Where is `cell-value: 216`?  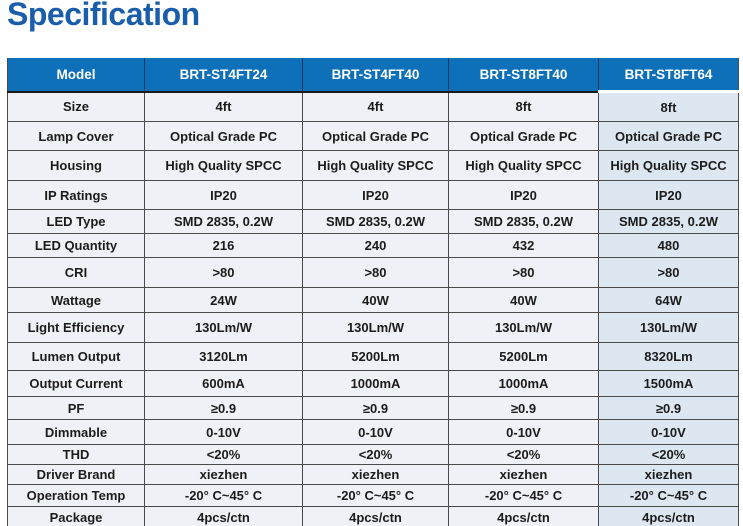
cell-value: 216 is located at coordinates (223, 245).